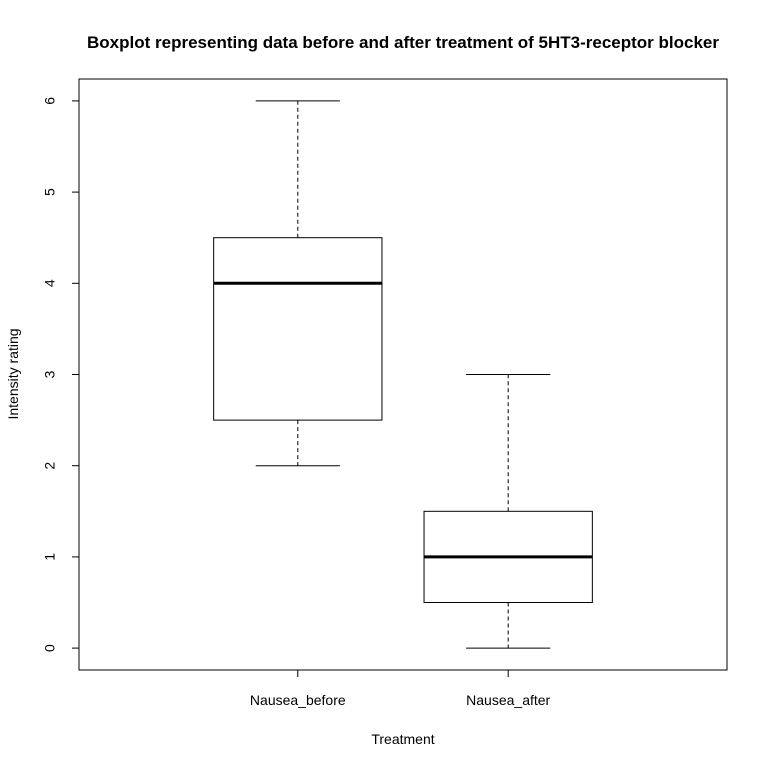  I want to click on box-Nausea_before, so click(298, 283).